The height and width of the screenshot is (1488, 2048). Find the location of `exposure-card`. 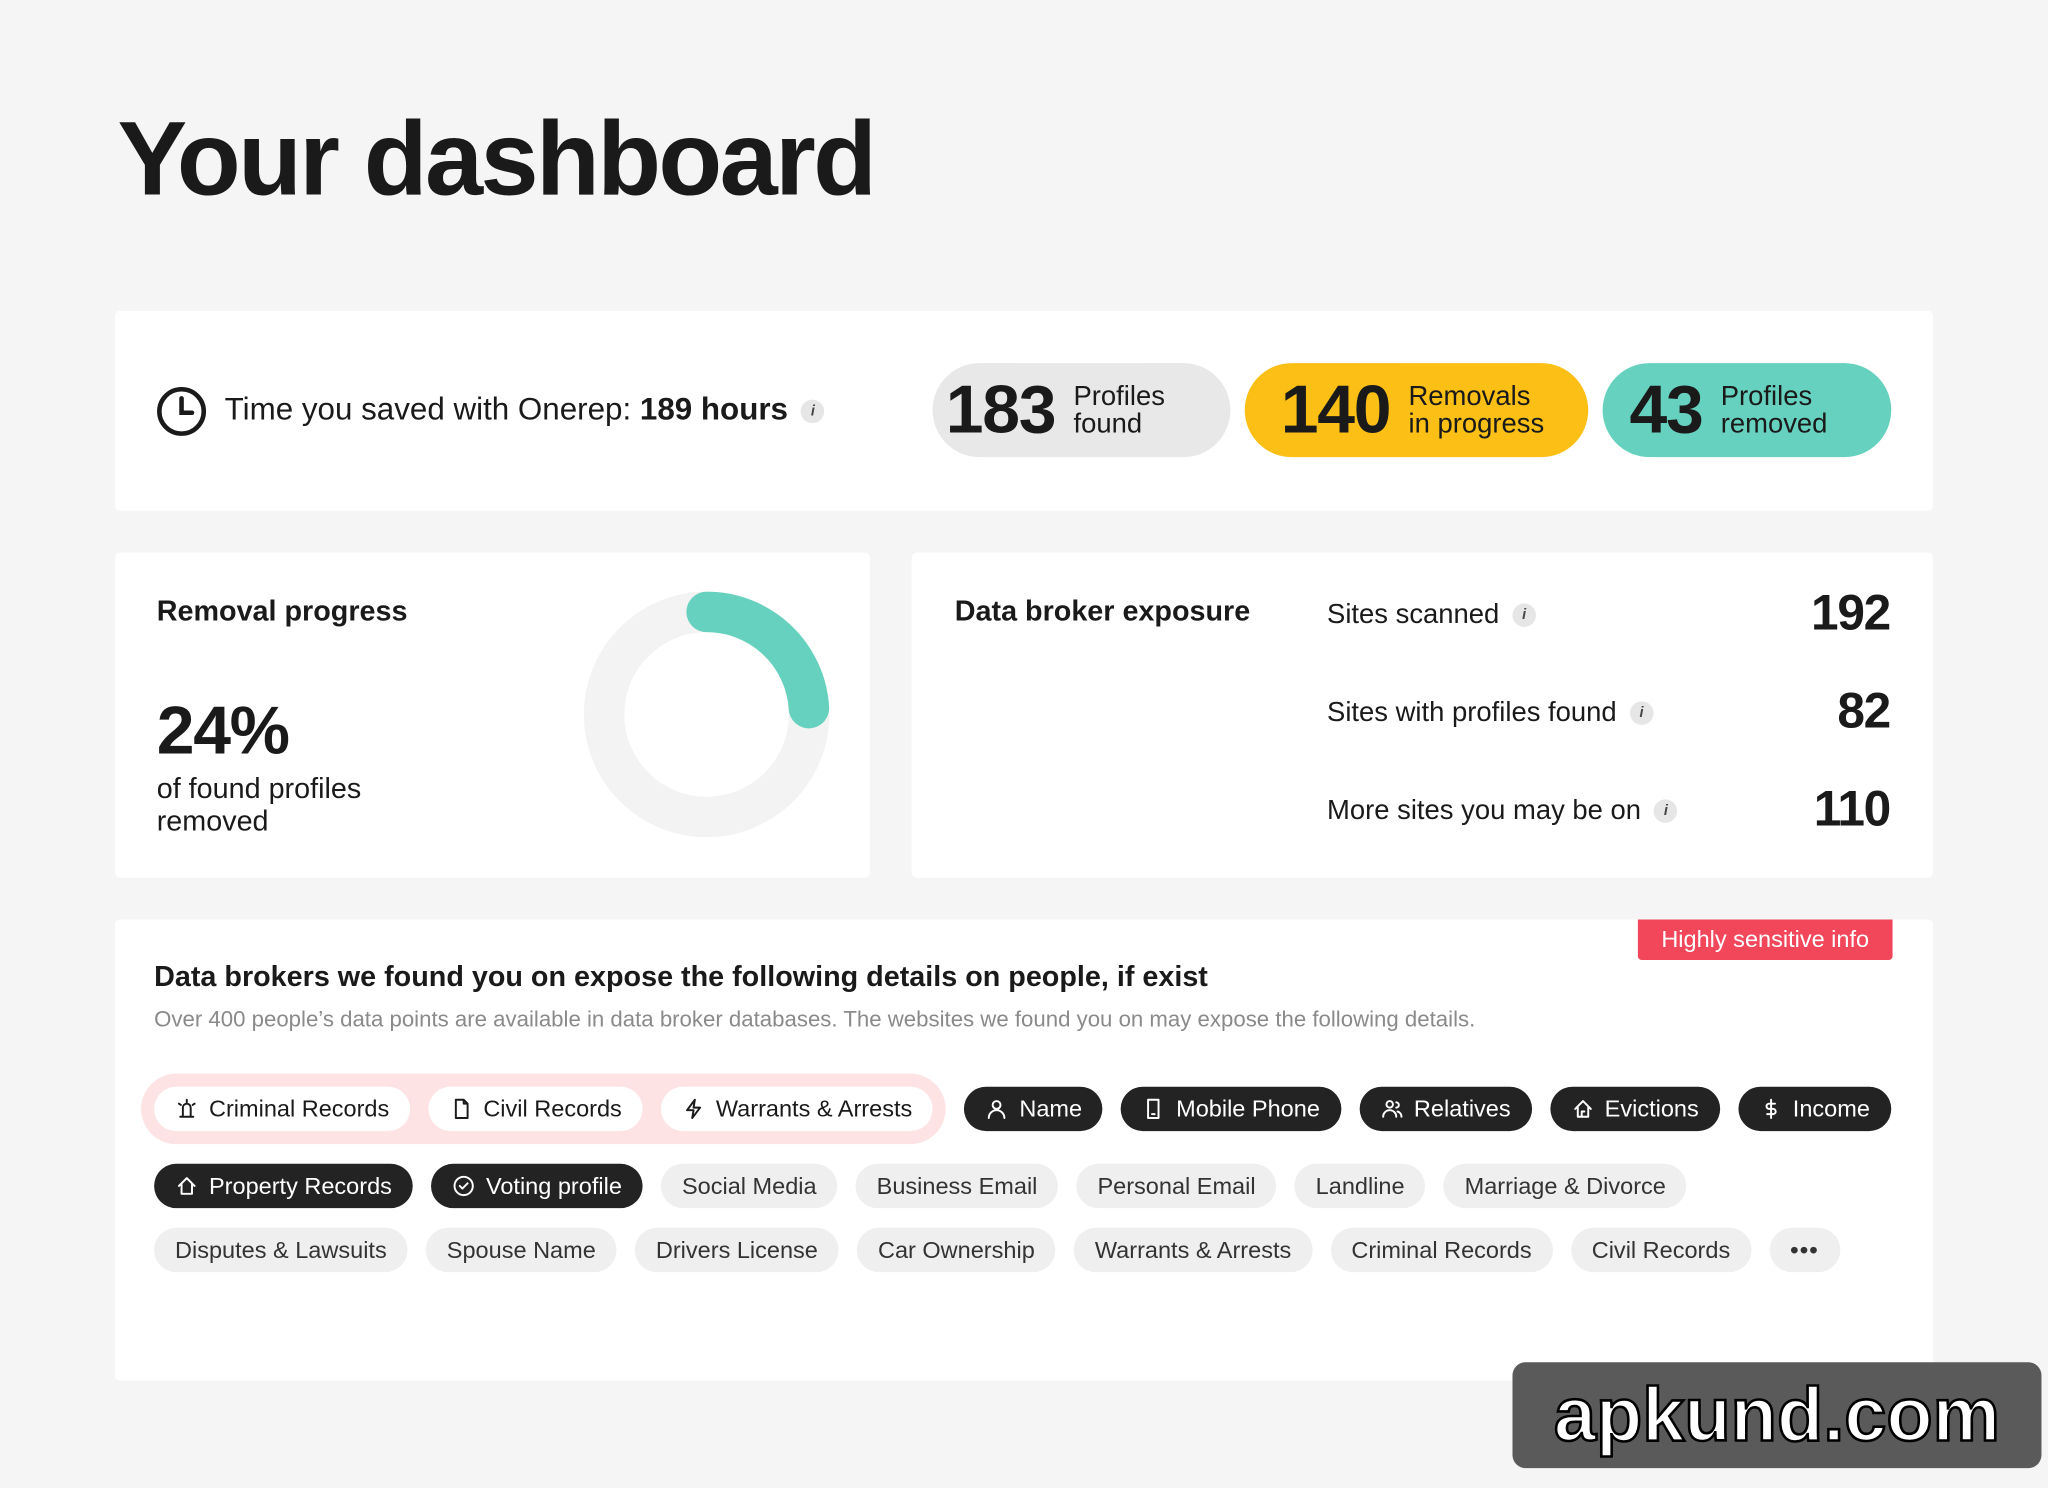

exposure-card is located at coordinates (1422, 715).